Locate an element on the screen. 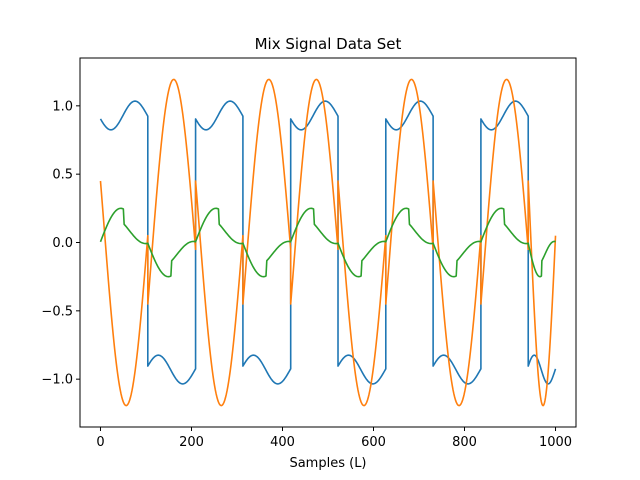 The height and width of the screenshot is (480, 640). x-axis-label: Samples (L) is located at coordinates (327, 463).